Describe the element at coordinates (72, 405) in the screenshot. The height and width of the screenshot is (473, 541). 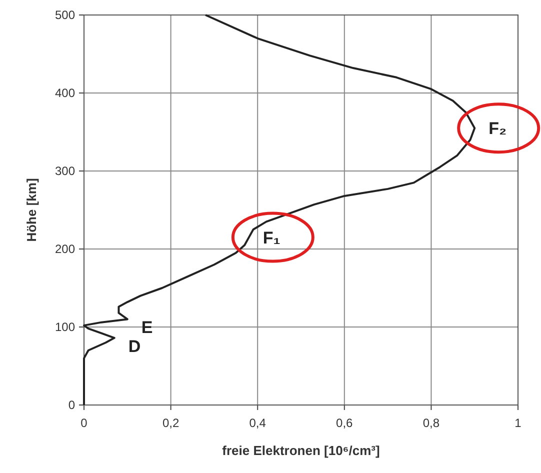
I see `y-tick-label: 0` at that location.